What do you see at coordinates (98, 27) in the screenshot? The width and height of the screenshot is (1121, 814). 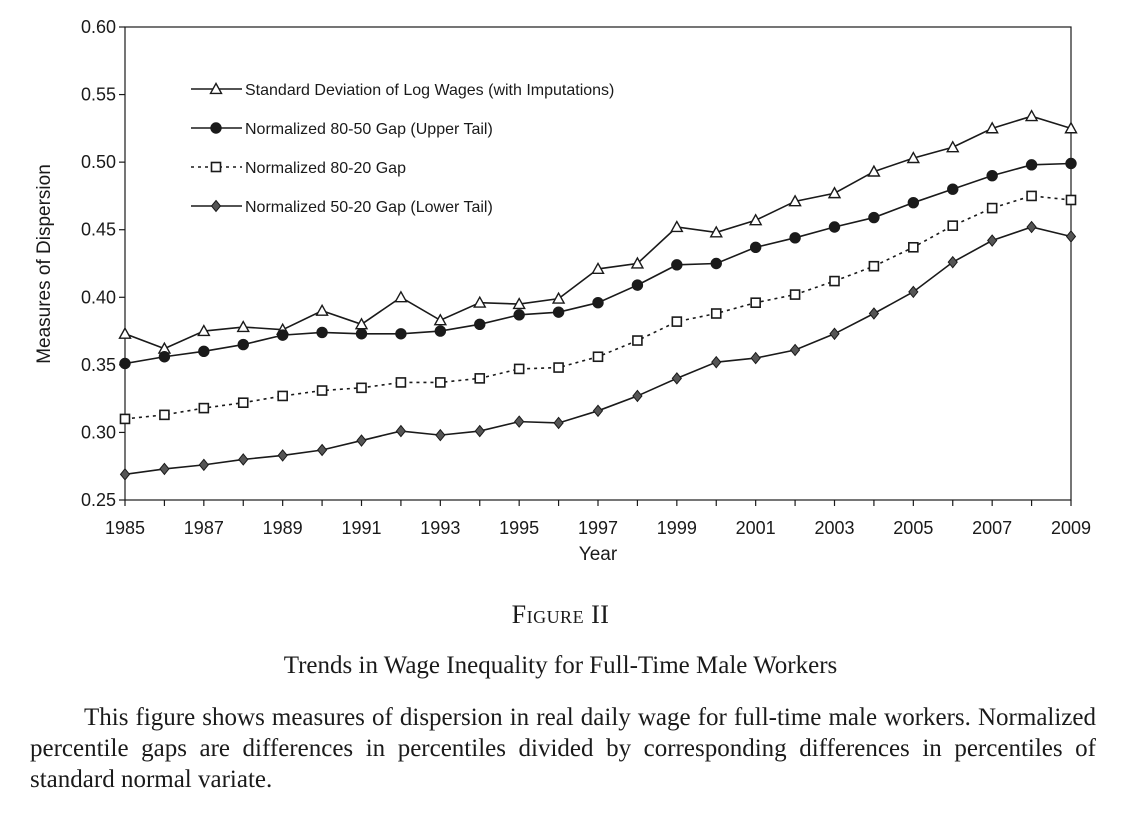 I see `y-tick-label: 0.60` at bounding box center [98, 27].